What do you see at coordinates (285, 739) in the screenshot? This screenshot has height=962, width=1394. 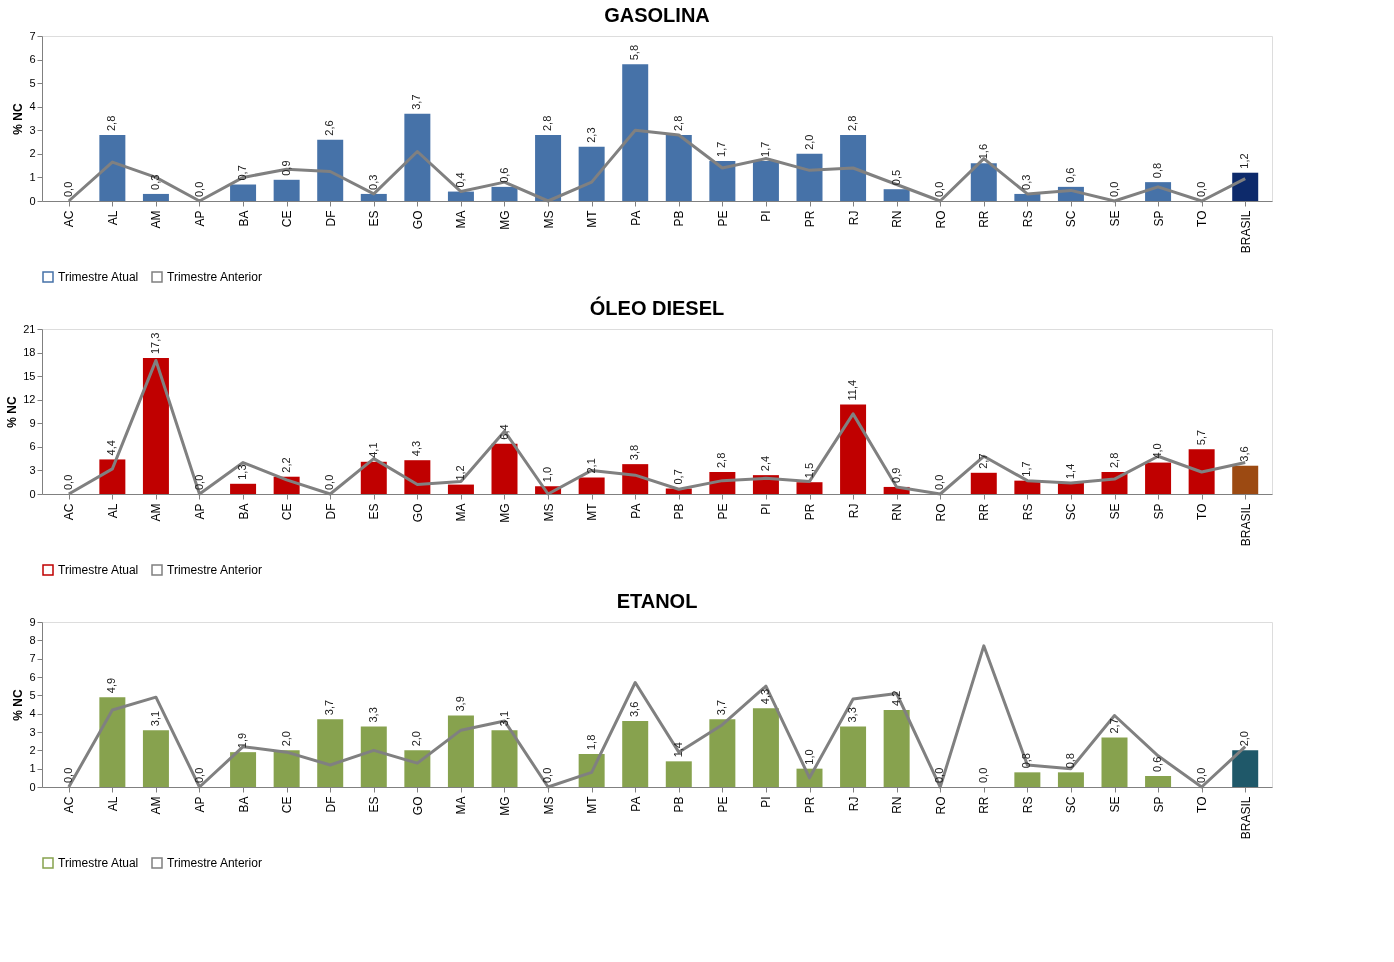 I see `data-label: 2,0` at bounding box center [285, 739].